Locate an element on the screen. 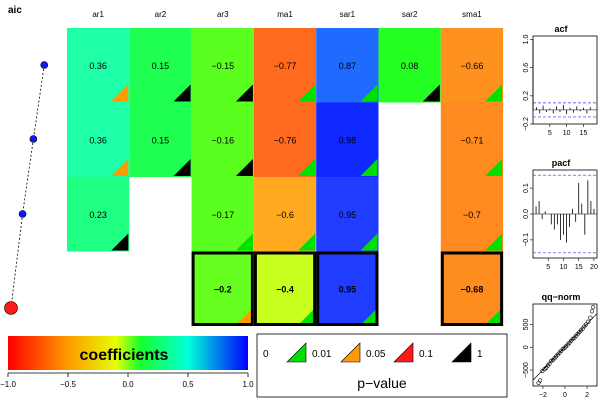 This screenshot has width=600, height=400. cell-value: 0.36 is located at coordinates (98, 66).